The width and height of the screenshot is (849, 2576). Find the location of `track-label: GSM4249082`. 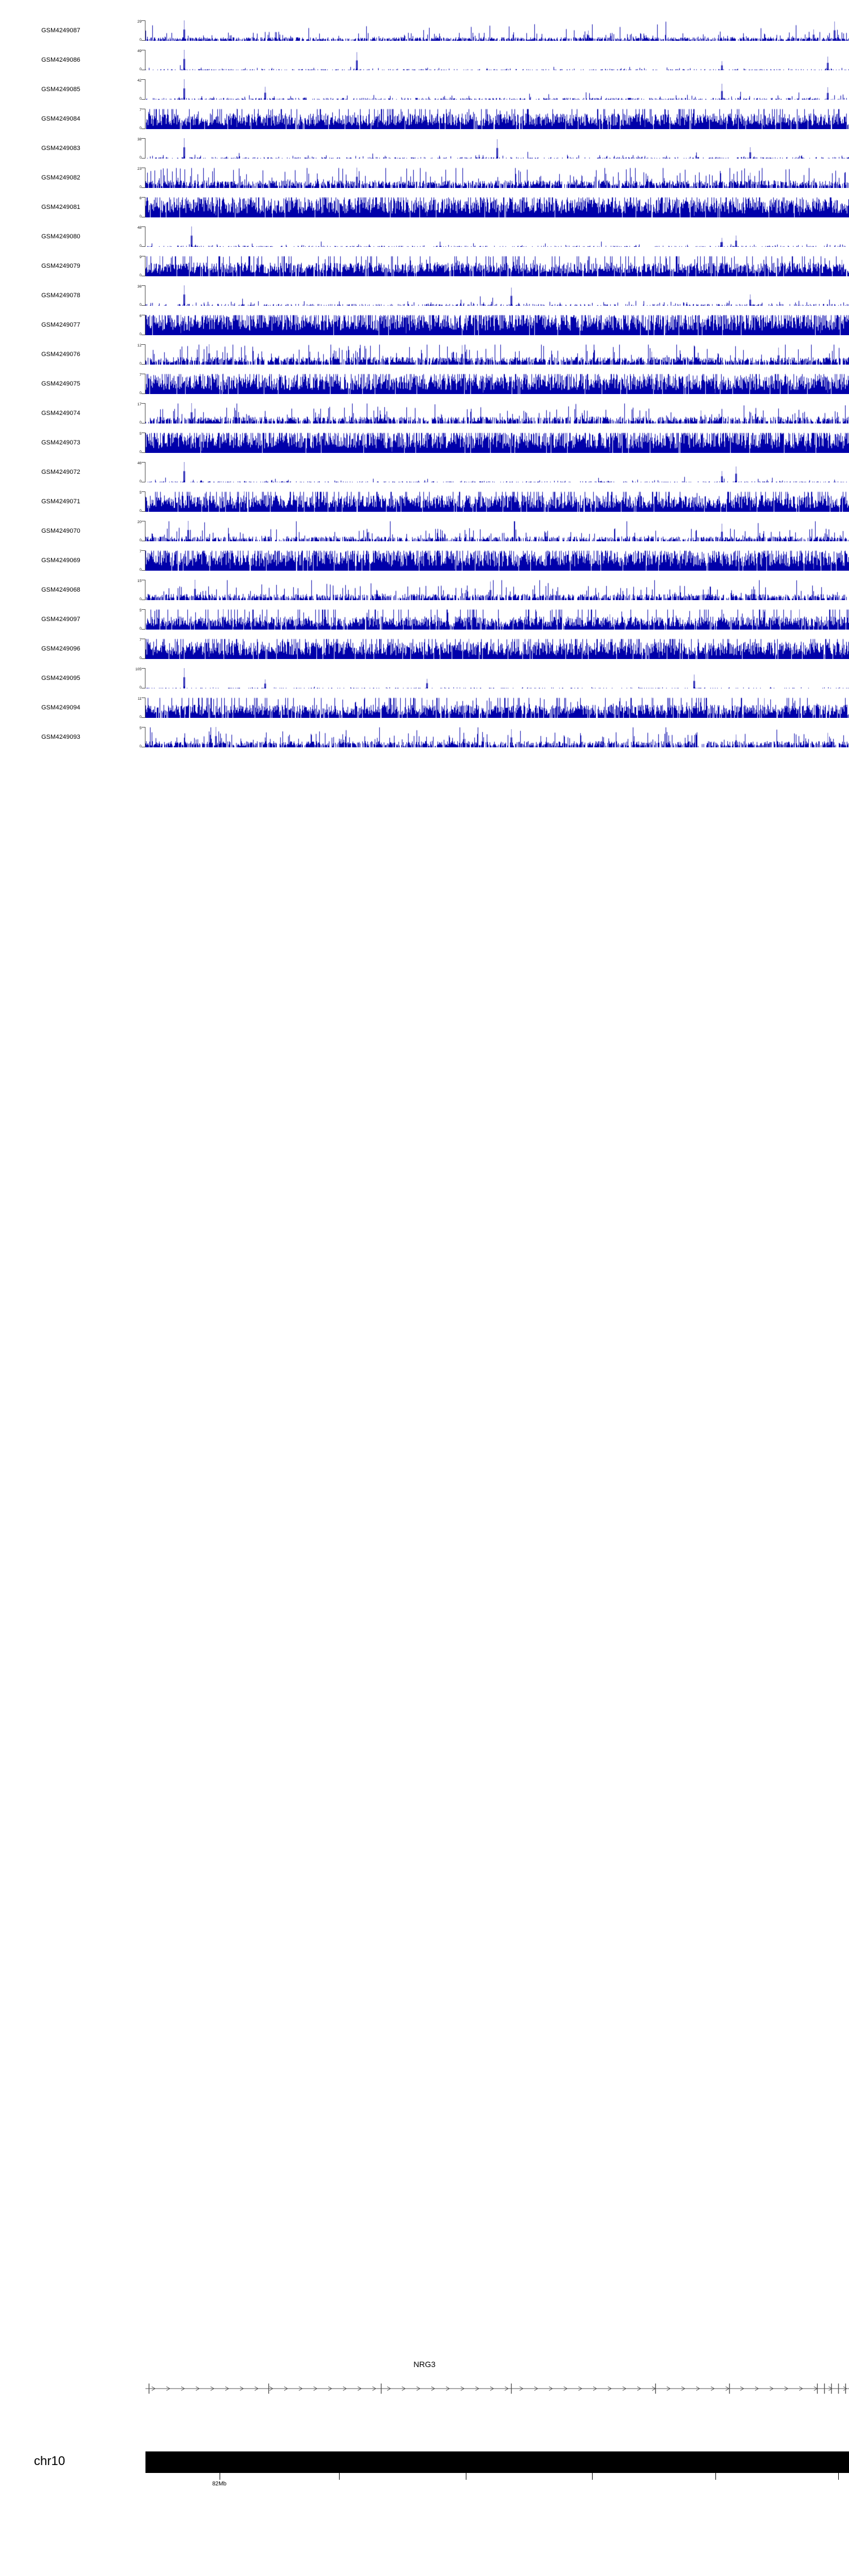

track-label: GSM4249082 is located at coordinates (60, 177).